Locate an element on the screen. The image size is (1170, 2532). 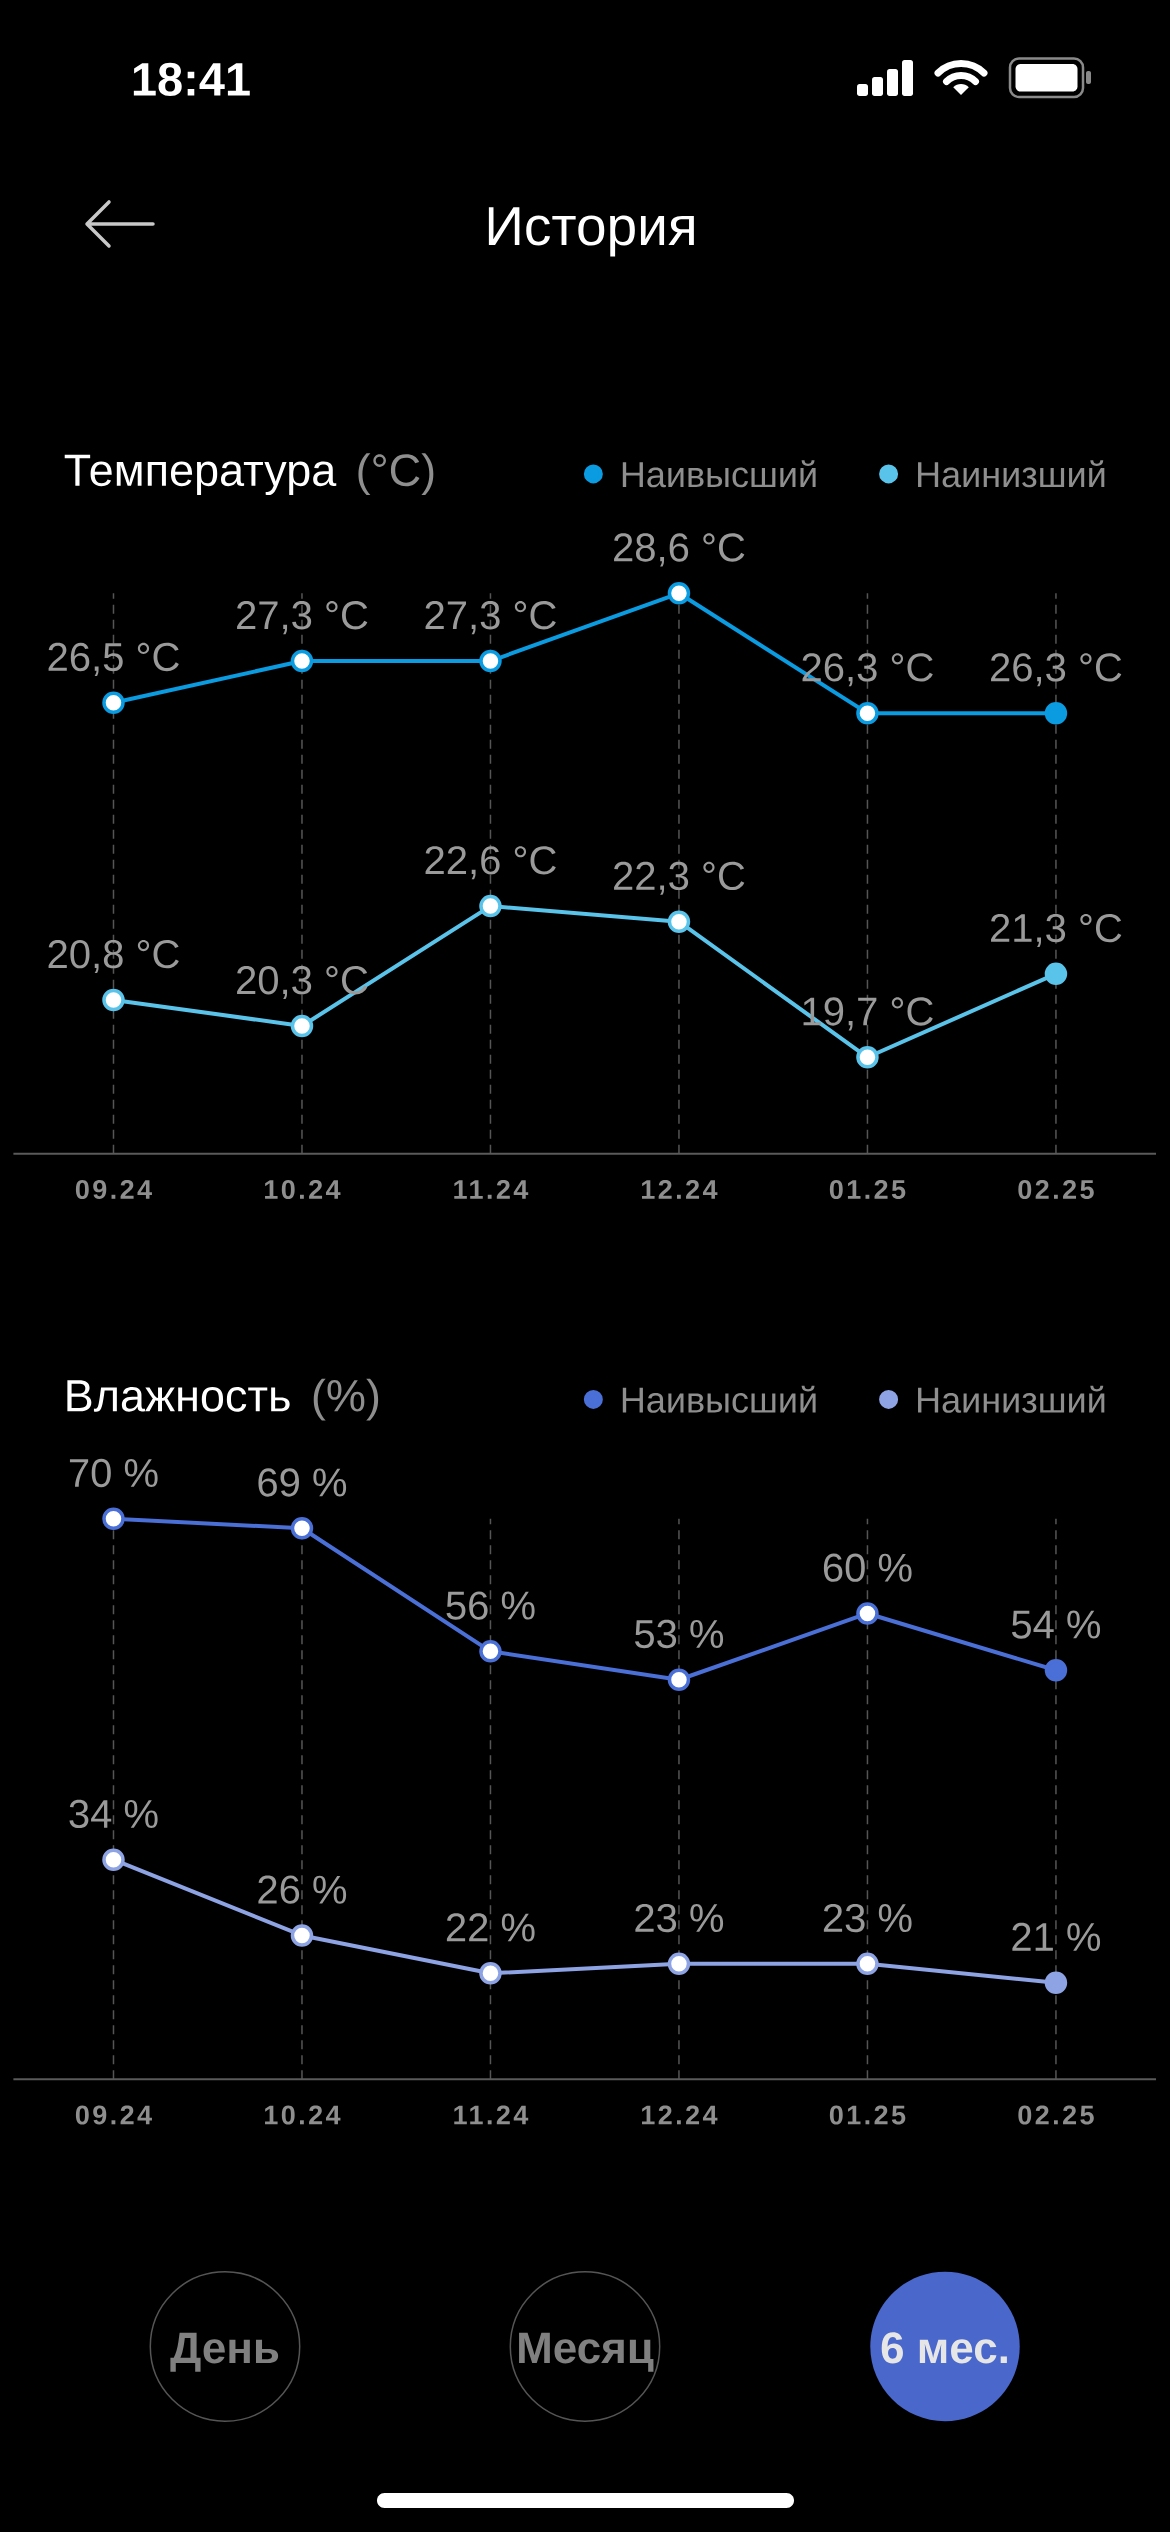
data-label: 69 % is located at coordinates (302, 1482).